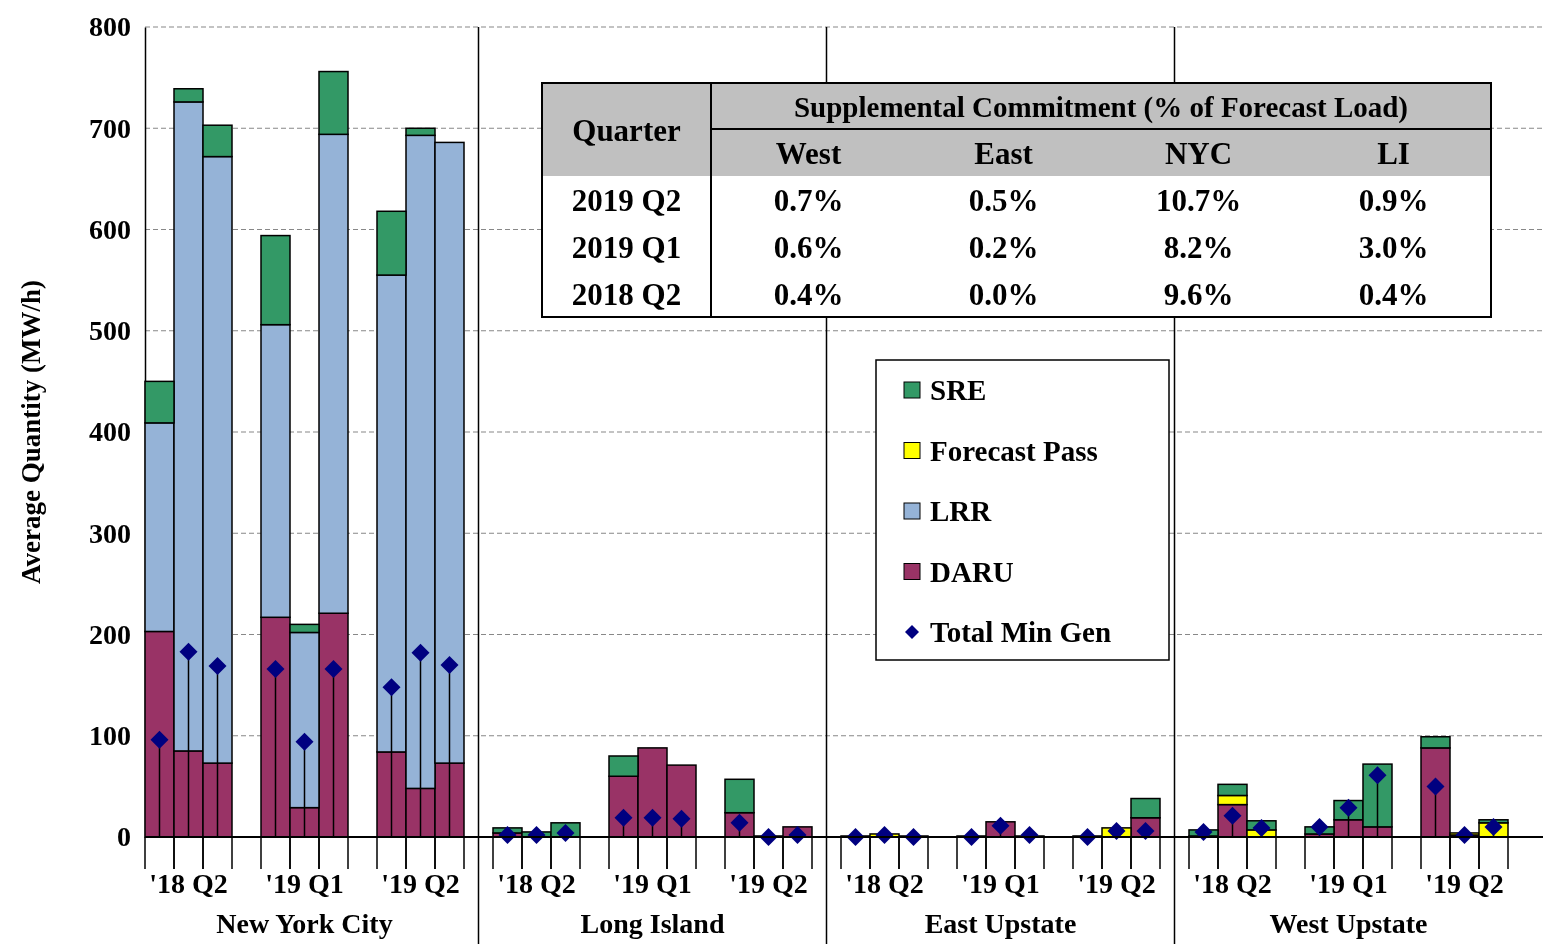 Image resolution: width=1543 pixels, height=944 pixels. What do you see at coordinates (626, 247) in the screenshot?
I see `category-label: 2019 Q1` at bounding box center [626, 247].